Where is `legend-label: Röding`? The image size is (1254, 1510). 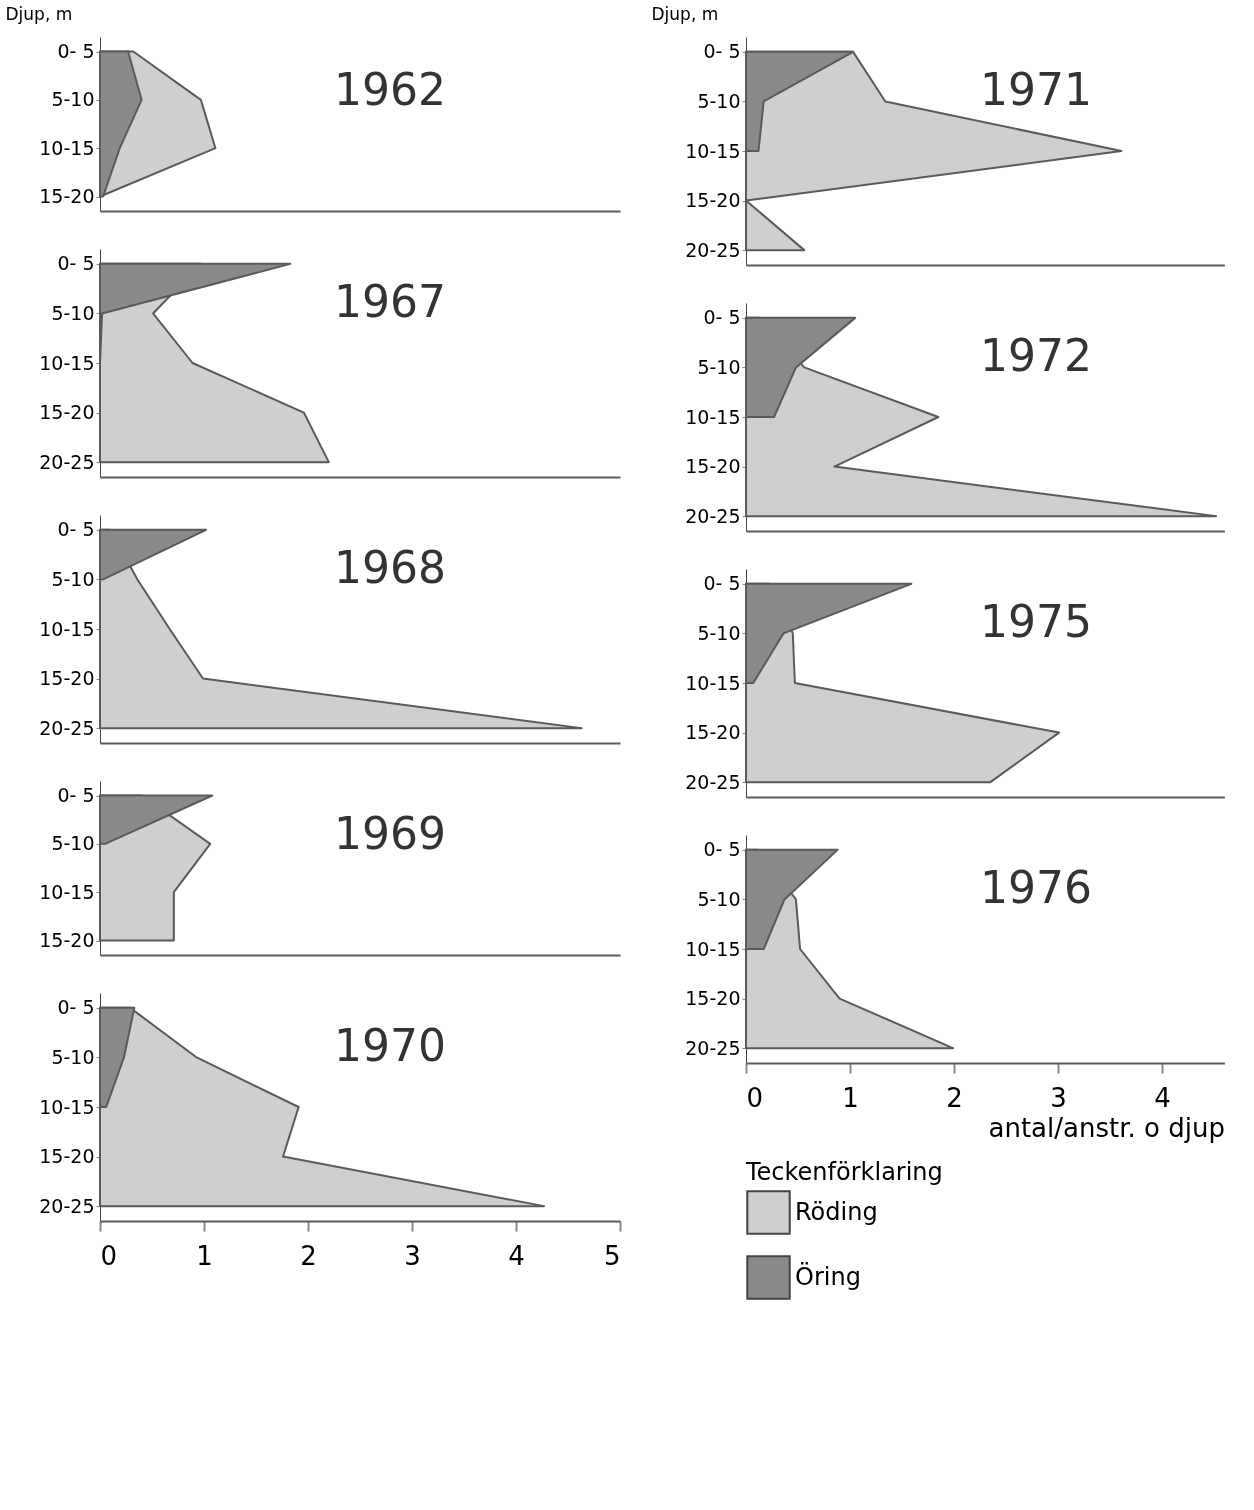 legend-label: Röding is located at coordinates (836, 1211).